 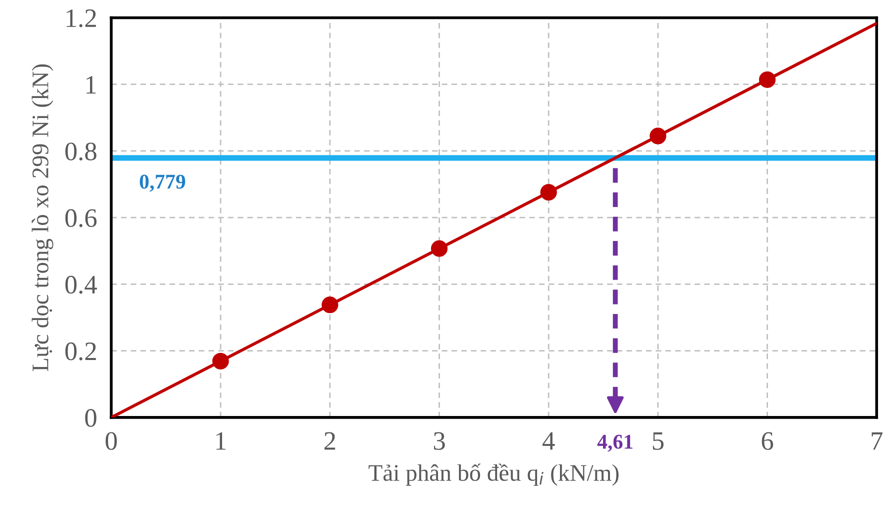 What do you see at coordinates (658, 441) in the screenshot?
I see `x-tick-label: 5` at bounding box center [658, 441].